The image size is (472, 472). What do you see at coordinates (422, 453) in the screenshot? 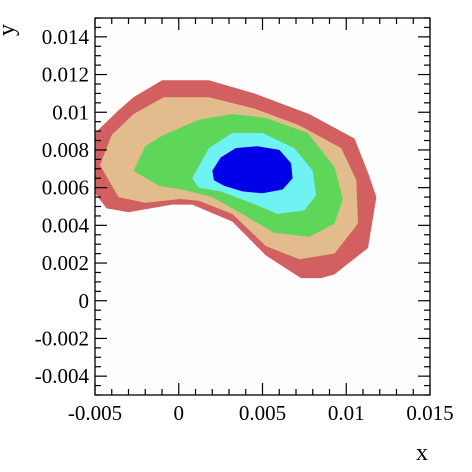
I see `x-axis-title: x` at bounding box center [422, 453].